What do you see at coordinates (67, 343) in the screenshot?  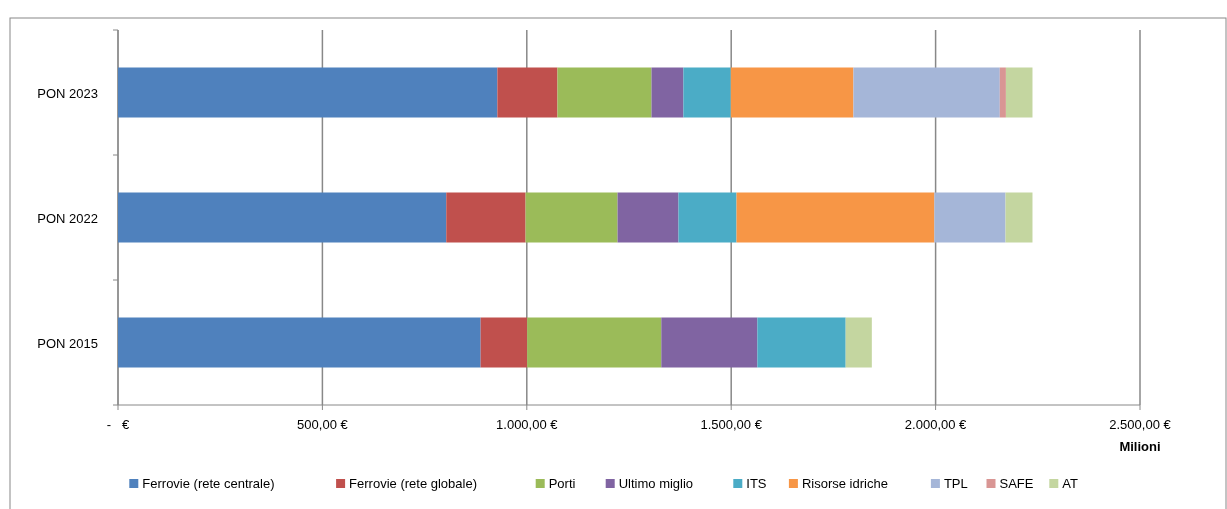 I see `y-tick-label: PON 2015` at bounding box center [67, 343].